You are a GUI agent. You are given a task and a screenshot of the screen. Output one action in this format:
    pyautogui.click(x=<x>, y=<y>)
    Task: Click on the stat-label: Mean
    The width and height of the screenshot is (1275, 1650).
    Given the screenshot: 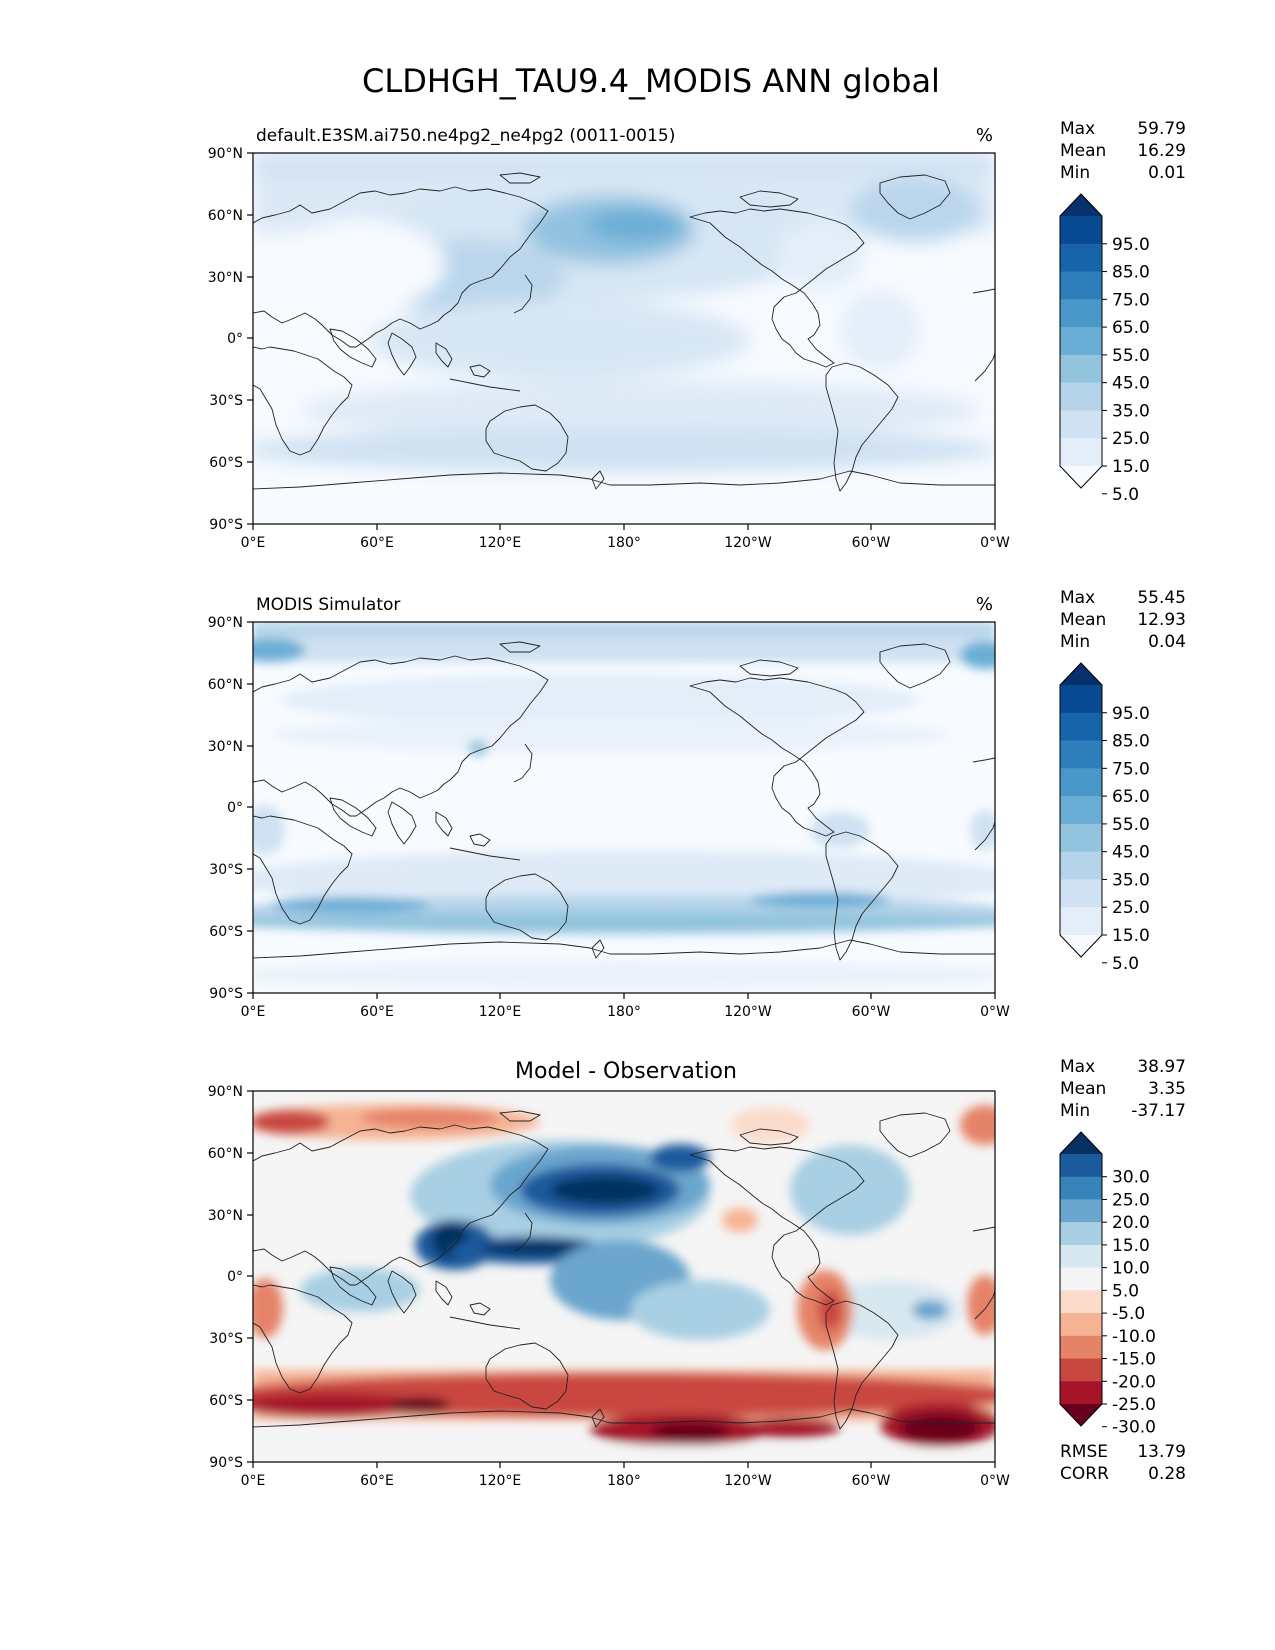 What is the action you would take?
    pyautogui.click(x=1083, y=151)
    